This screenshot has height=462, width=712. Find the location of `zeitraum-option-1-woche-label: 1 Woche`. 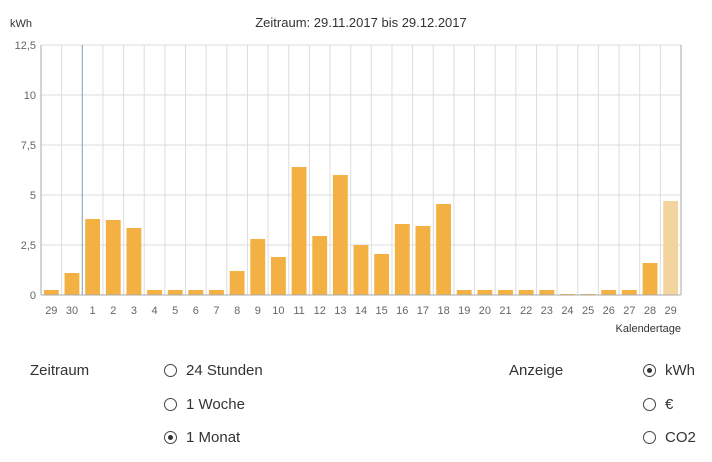

zeitraum-option-1-woche-label: 1 Woche is located at coordinates (215, 404).